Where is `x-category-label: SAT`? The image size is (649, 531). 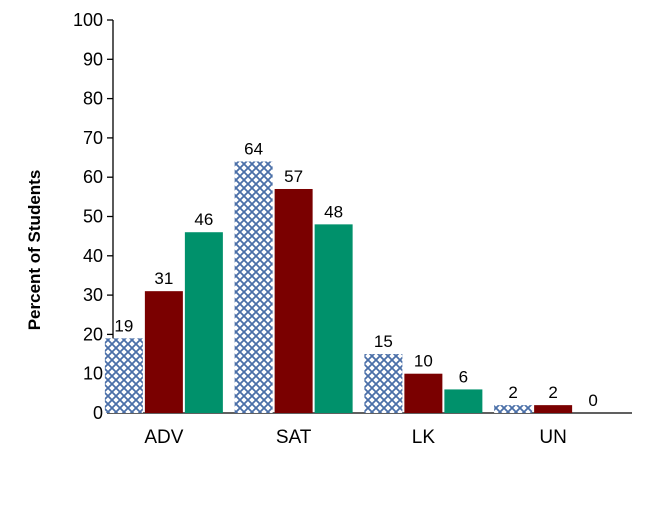 x-category-label: SAT is located at coordinates (294, 437).